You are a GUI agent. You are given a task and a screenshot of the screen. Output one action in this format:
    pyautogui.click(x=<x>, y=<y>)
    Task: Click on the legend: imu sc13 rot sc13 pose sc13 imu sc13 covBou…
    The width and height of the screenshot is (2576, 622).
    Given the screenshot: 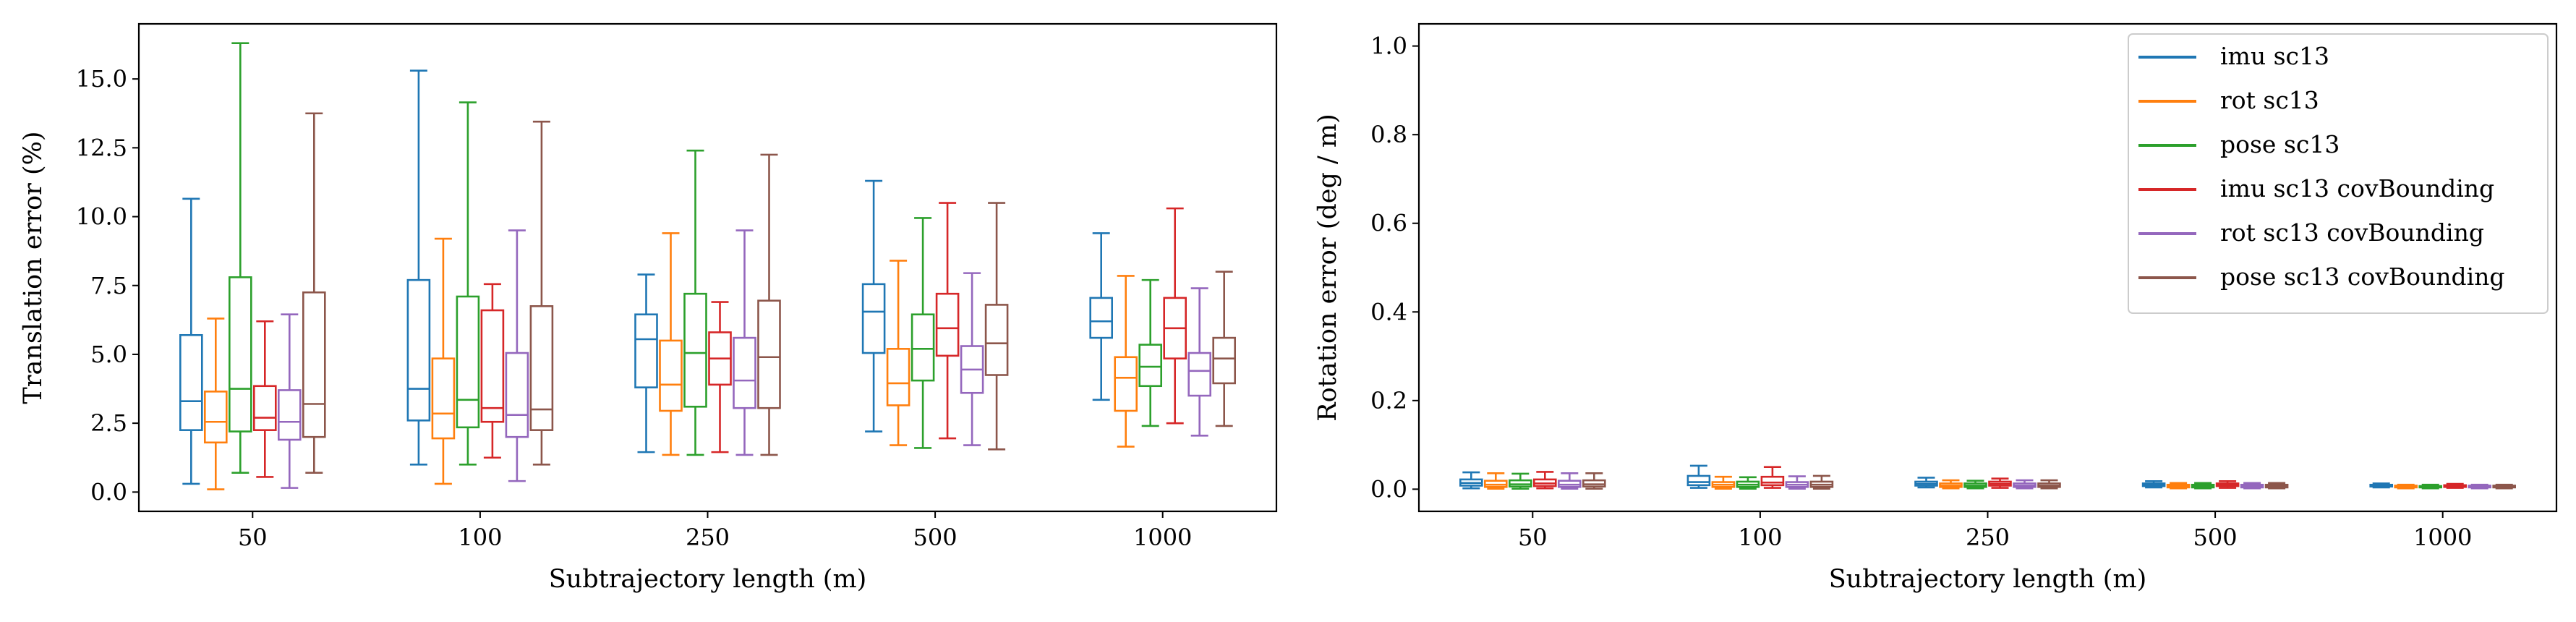 What is the action you would take?
    pyautogui.click(x=2338, y=173)
    